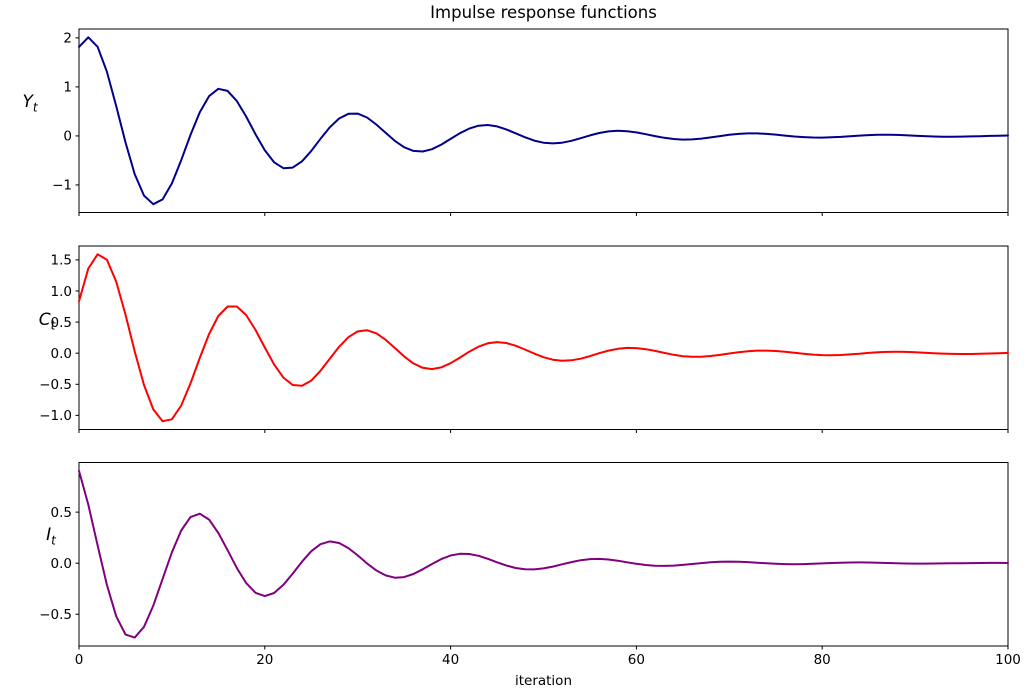 Image resolution: width=1031 pixels, height=699 pixels. I want to click on y-tick-label-Ct: 0.0, so click(61, 354).